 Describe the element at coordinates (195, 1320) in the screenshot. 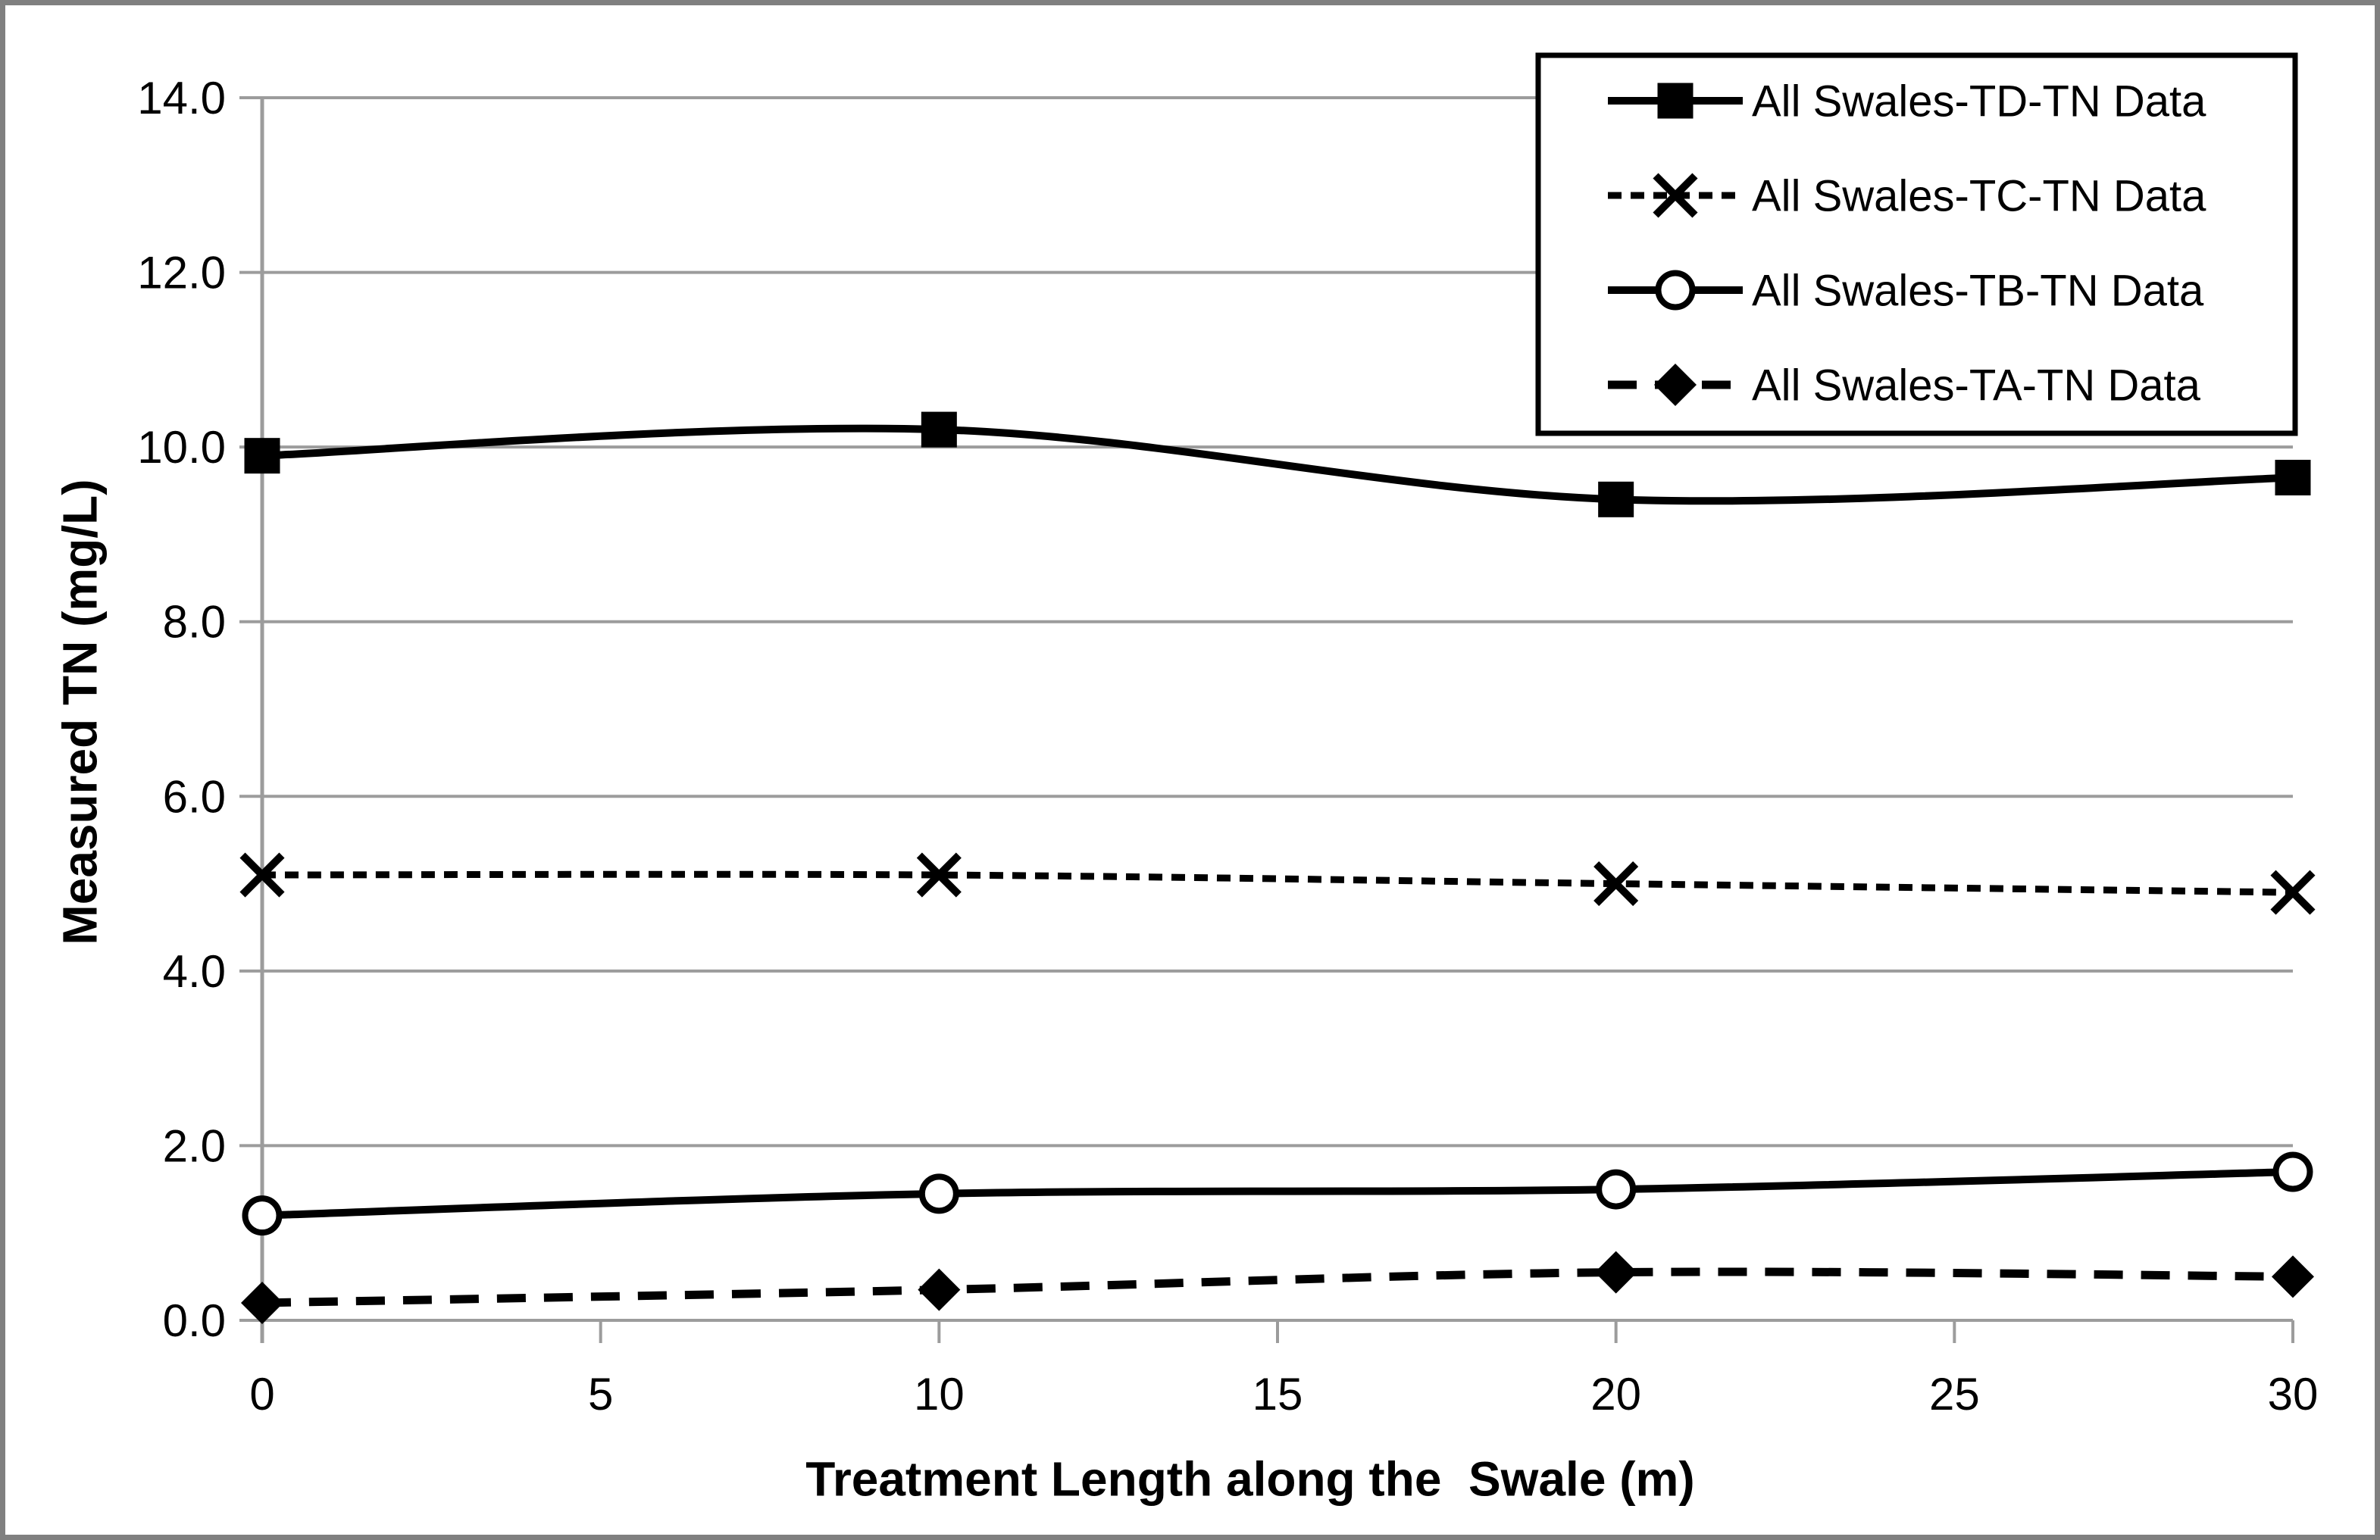

I see `y-tick-label: 0.0` at that location.